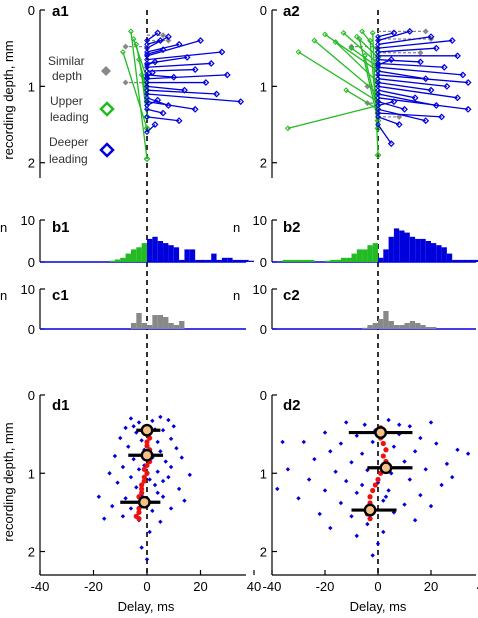 This screenshot has width=478, height=618. What do you see at coordinates (107, 109) in the screenshot?
I see `legend-upper-marker-icon` at bounding box center [107, 109].